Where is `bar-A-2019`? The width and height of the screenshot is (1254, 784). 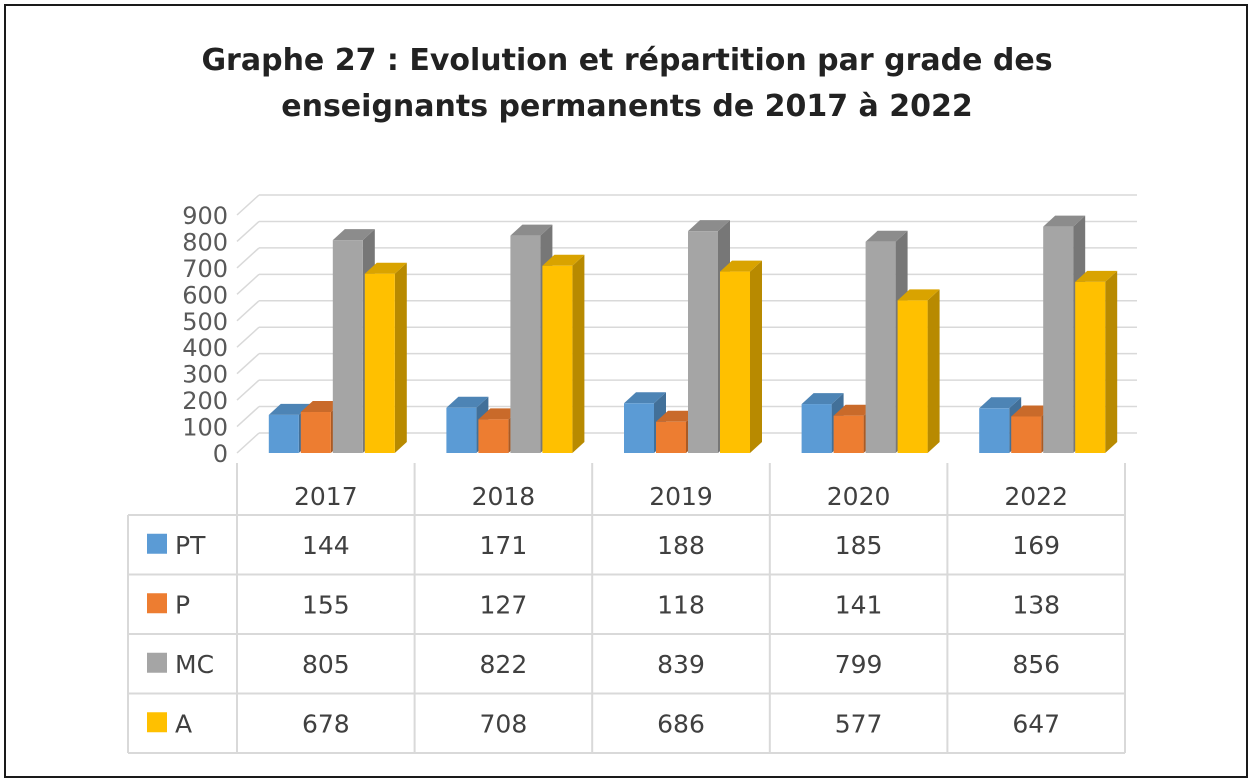 bar-A-2019 is located at coordinates (741, 356).